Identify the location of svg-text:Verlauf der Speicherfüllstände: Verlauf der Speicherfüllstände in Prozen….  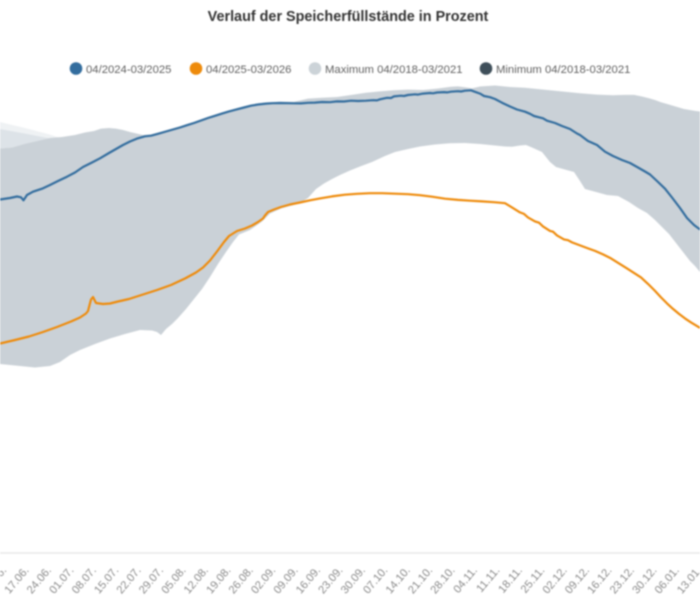
(348, 17).